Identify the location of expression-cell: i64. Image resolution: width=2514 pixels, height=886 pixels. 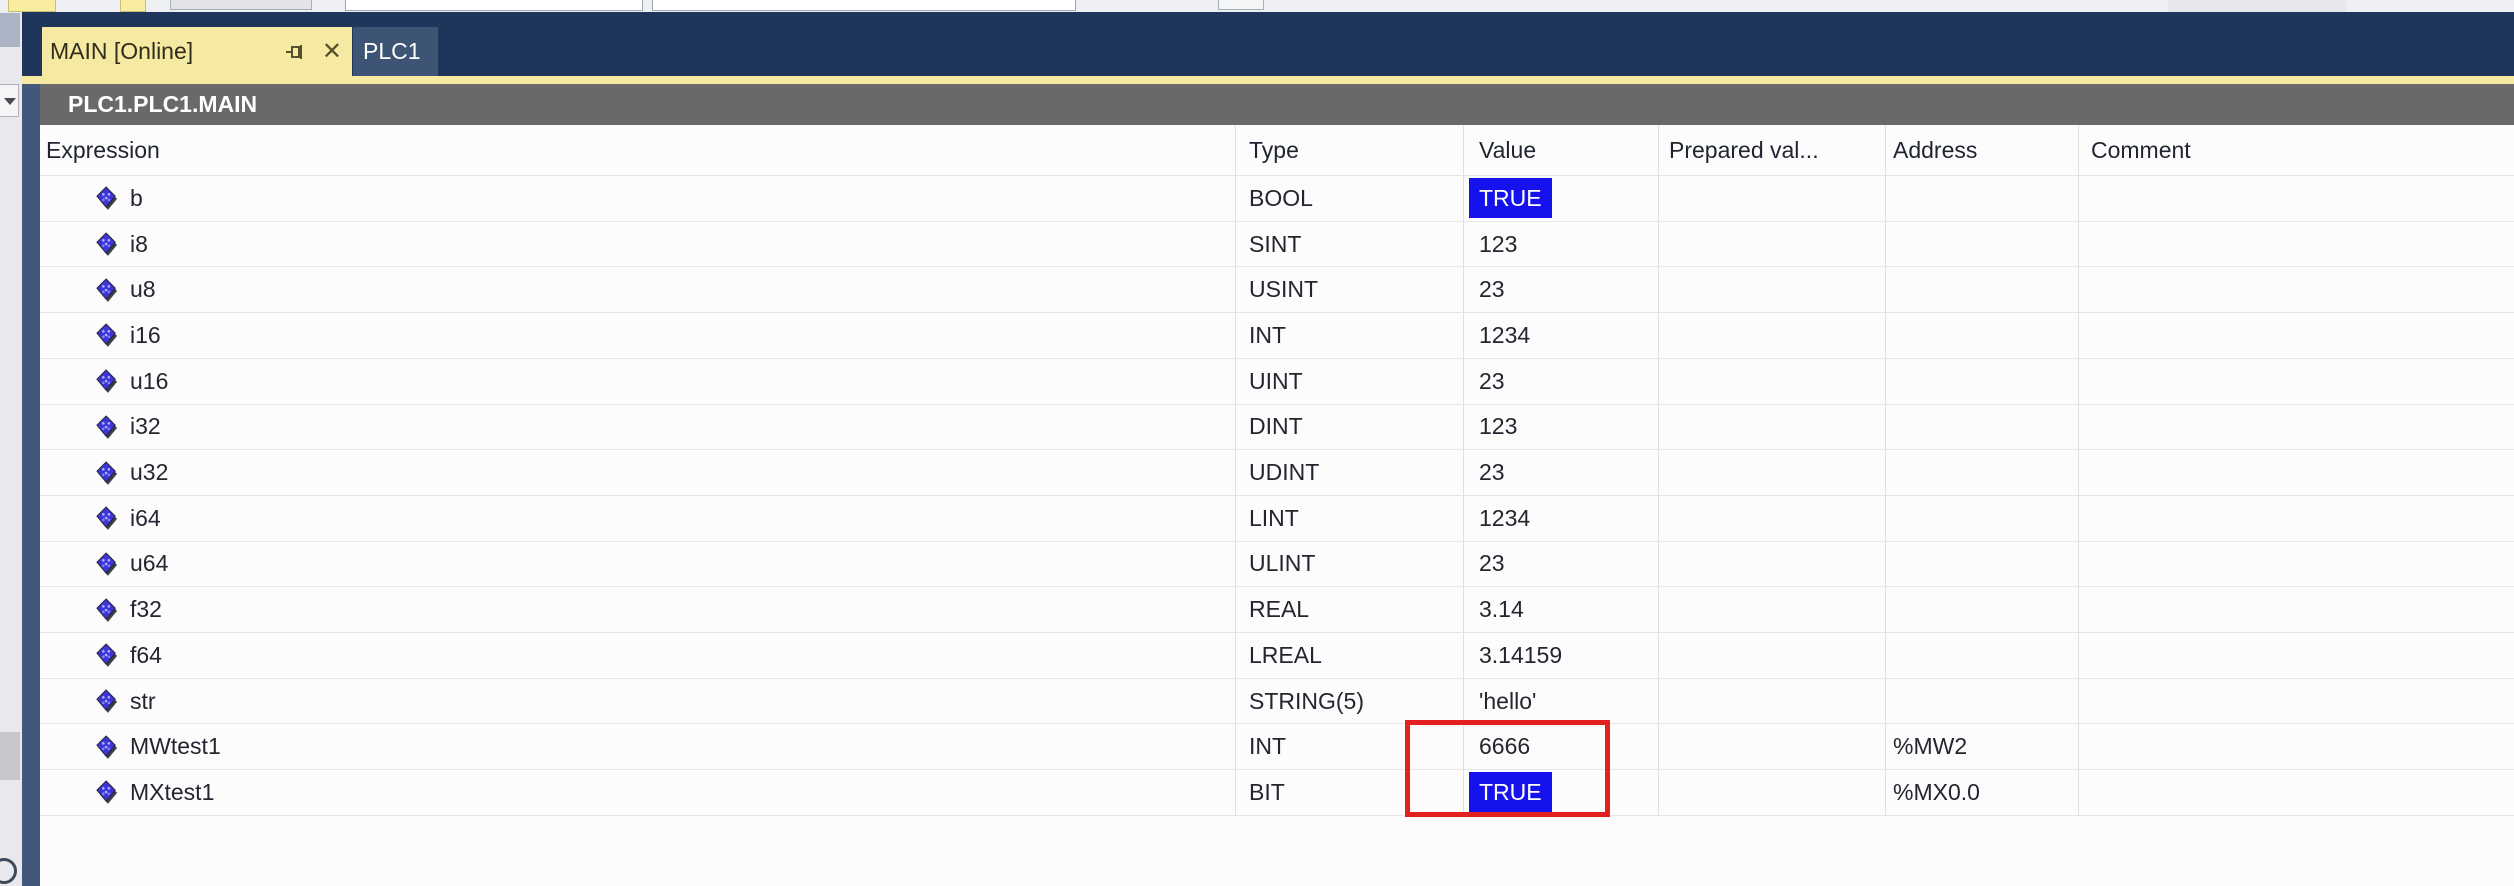
(637, 518).